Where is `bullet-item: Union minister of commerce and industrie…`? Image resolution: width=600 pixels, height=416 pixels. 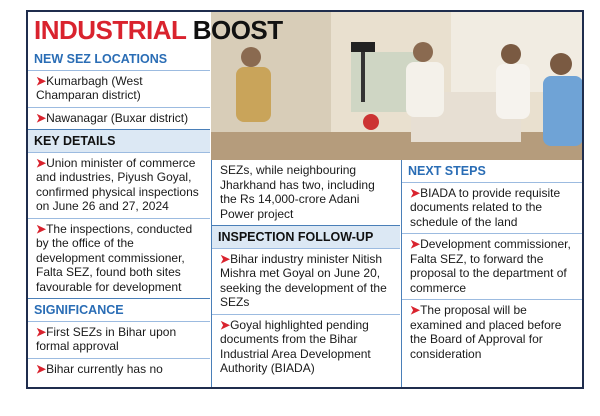
bullet-item: Union minister of commerce and industrie… is located at coordinates (119, 184).